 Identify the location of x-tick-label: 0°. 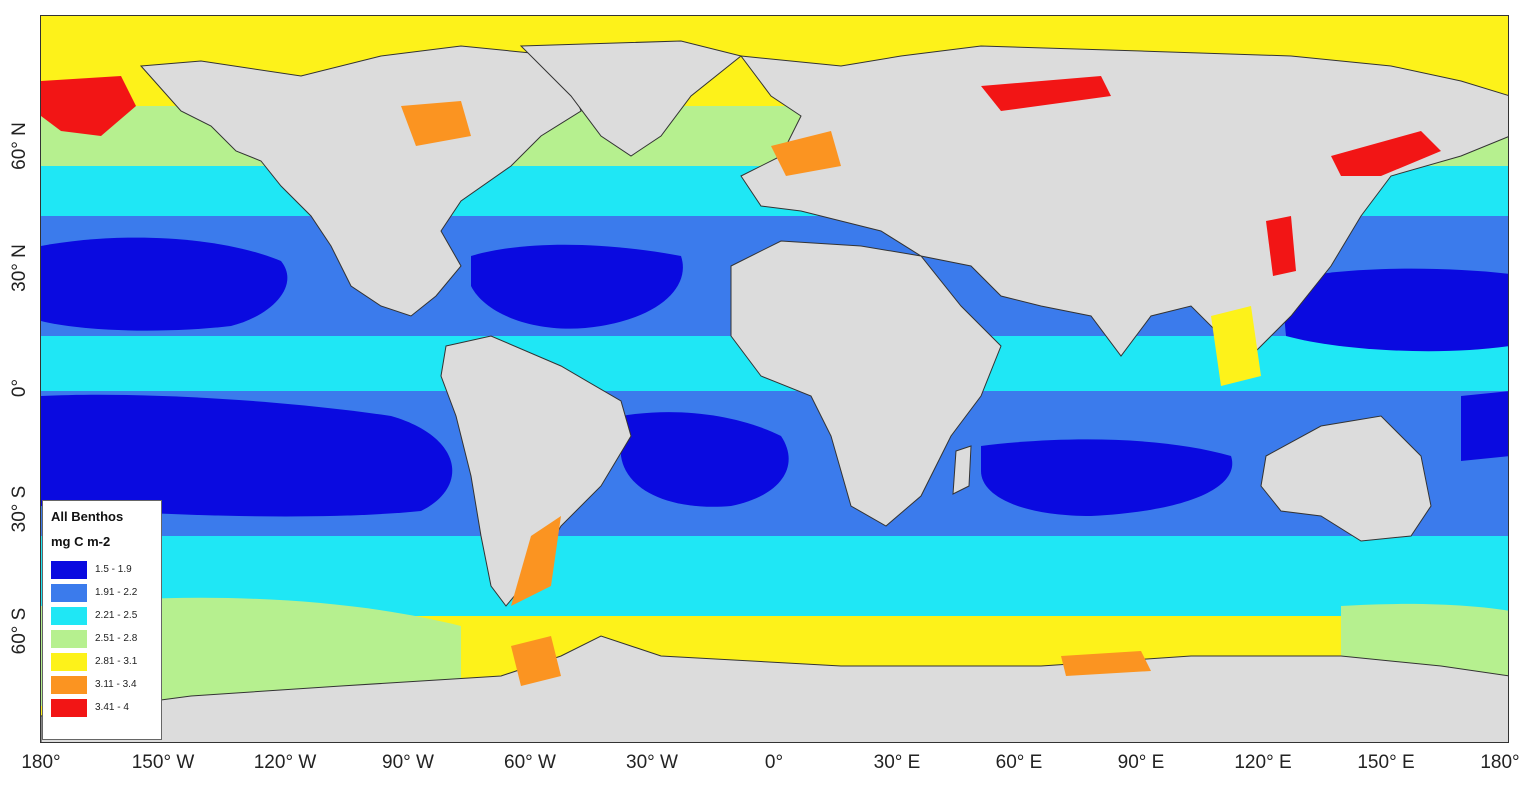
(774, 762).